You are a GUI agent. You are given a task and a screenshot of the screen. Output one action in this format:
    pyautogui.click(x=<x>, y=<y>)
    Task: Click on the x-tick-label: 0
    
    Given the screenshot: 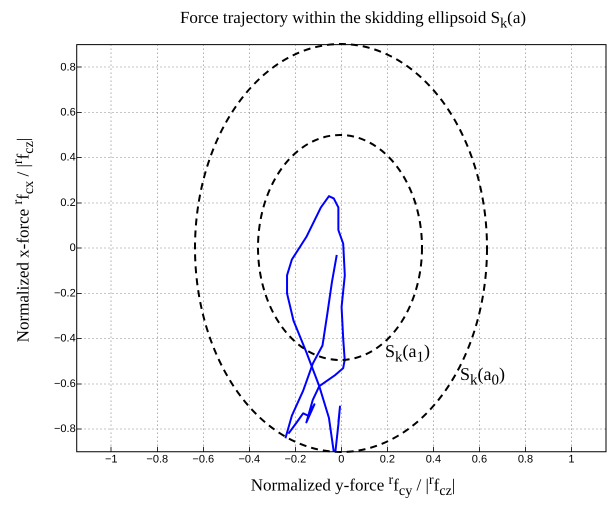 What is the action you would take?
    pyautogui.click(x=341, y=459)
    